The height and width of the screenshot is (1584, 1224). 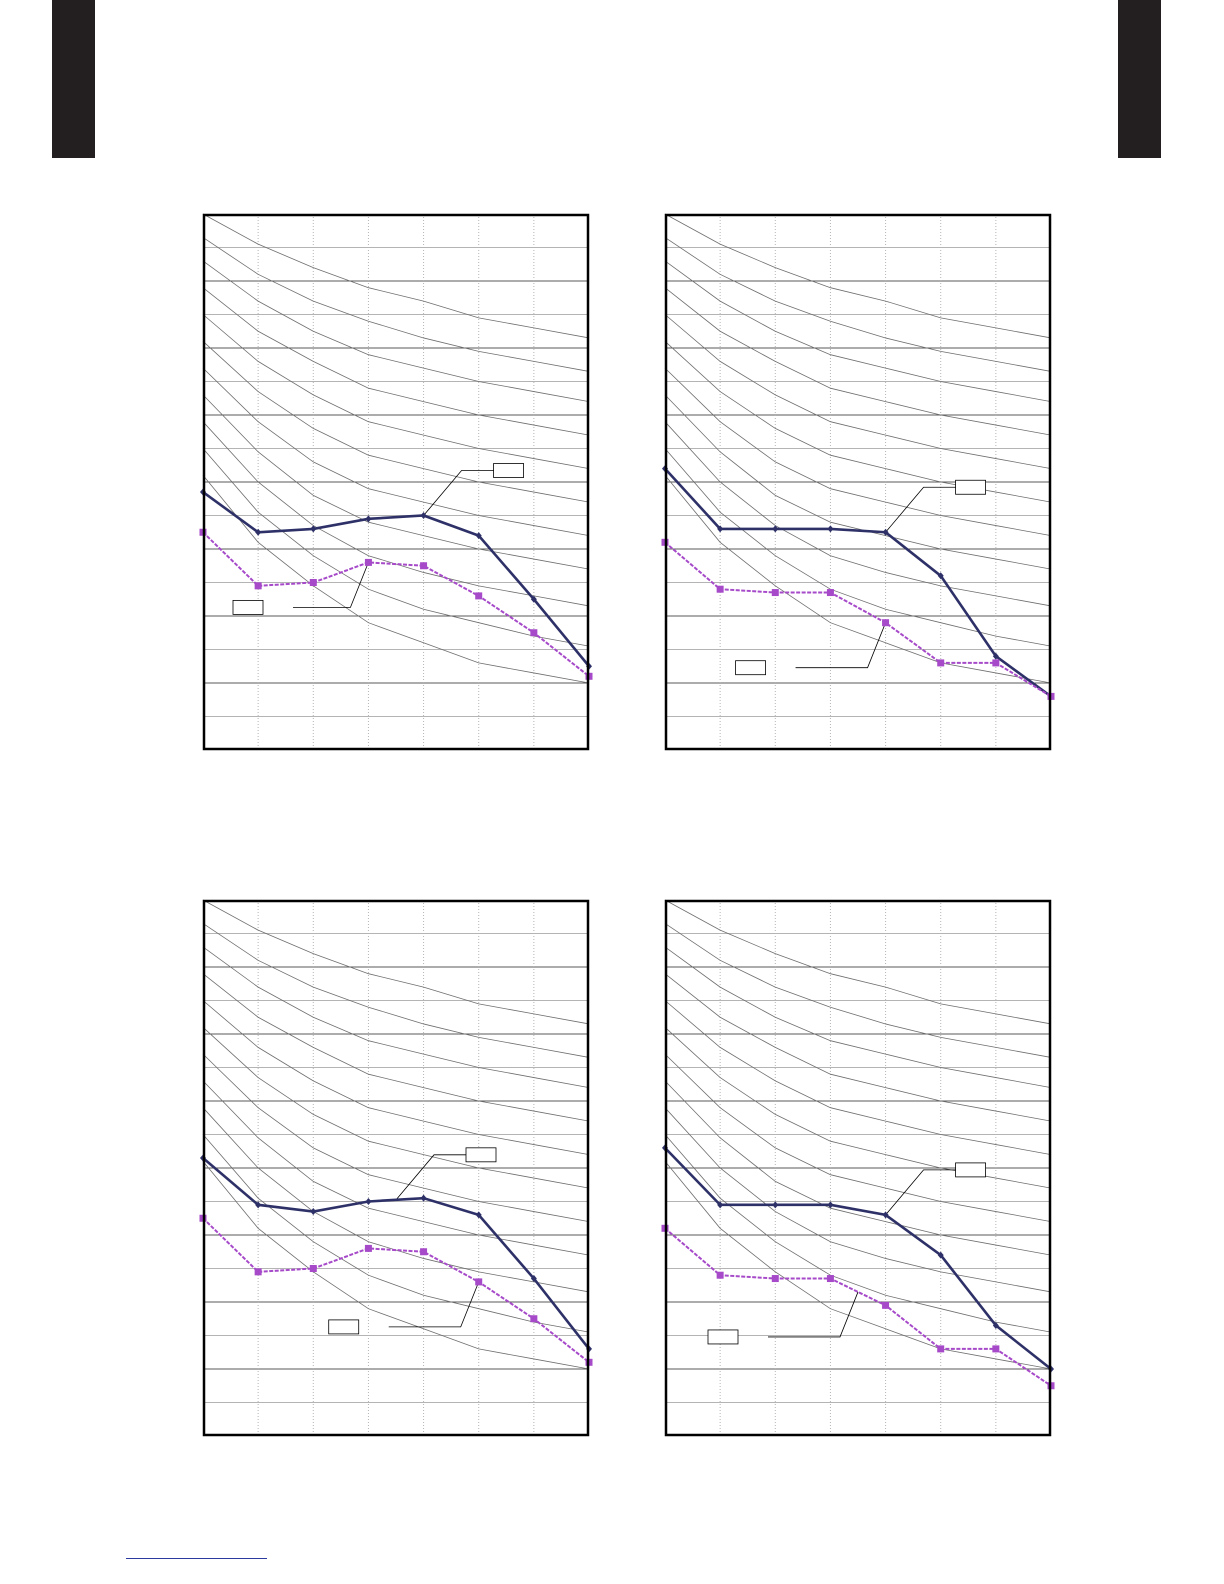 I want to click on nc-chart-top-left, so click(x=396, y=482).